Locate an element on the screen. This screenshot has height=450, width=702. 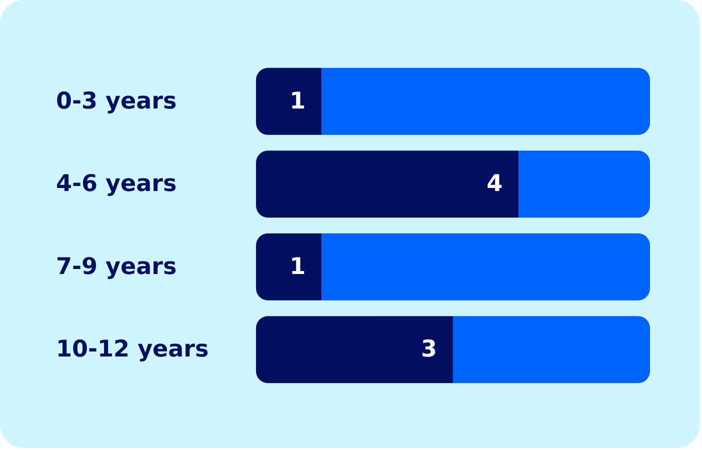
y-tick-label: 7-9 years is located at coordinates (116, 267).